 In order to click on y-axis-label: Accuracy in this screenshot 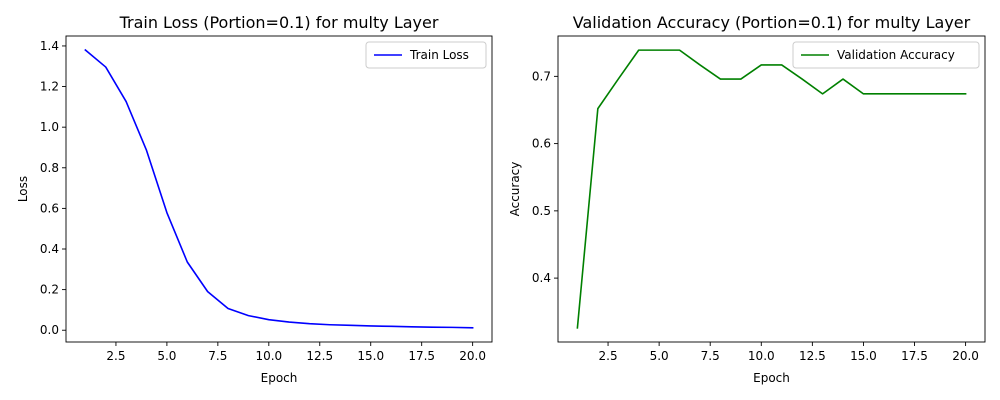, I will do `click(515, 189)`.